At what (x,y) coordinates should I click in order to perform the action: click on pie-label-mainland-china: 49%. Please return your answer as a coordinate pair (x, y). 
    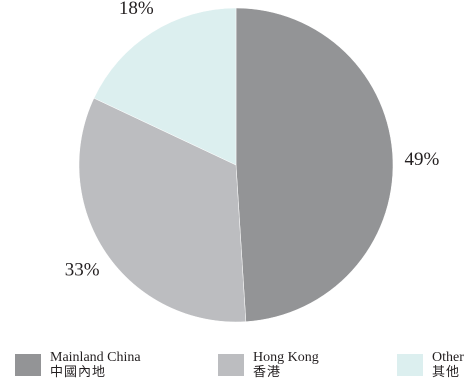
    Looking at the image, I should click on (421, 159).